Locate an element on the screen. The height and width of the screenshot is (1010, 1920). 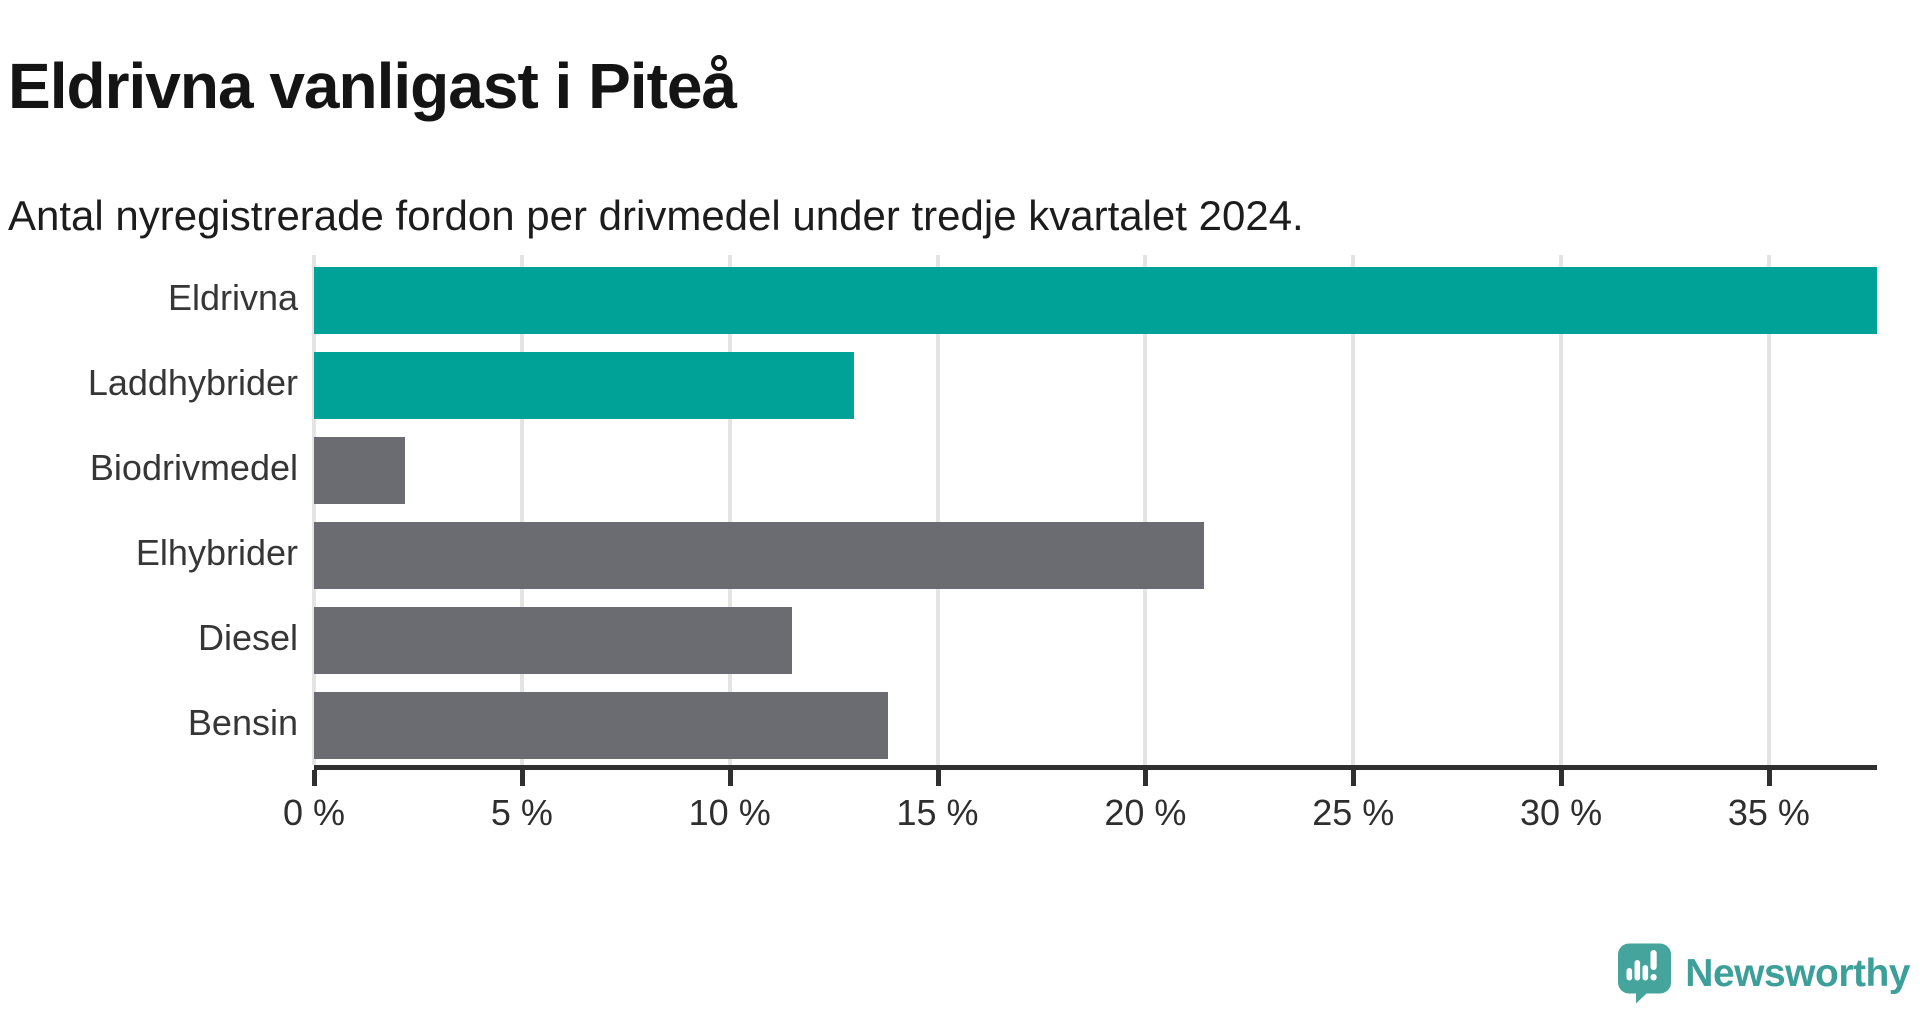
category-label-biodrivmedel: Biodrivmedel is located at coordinates (193, 467).